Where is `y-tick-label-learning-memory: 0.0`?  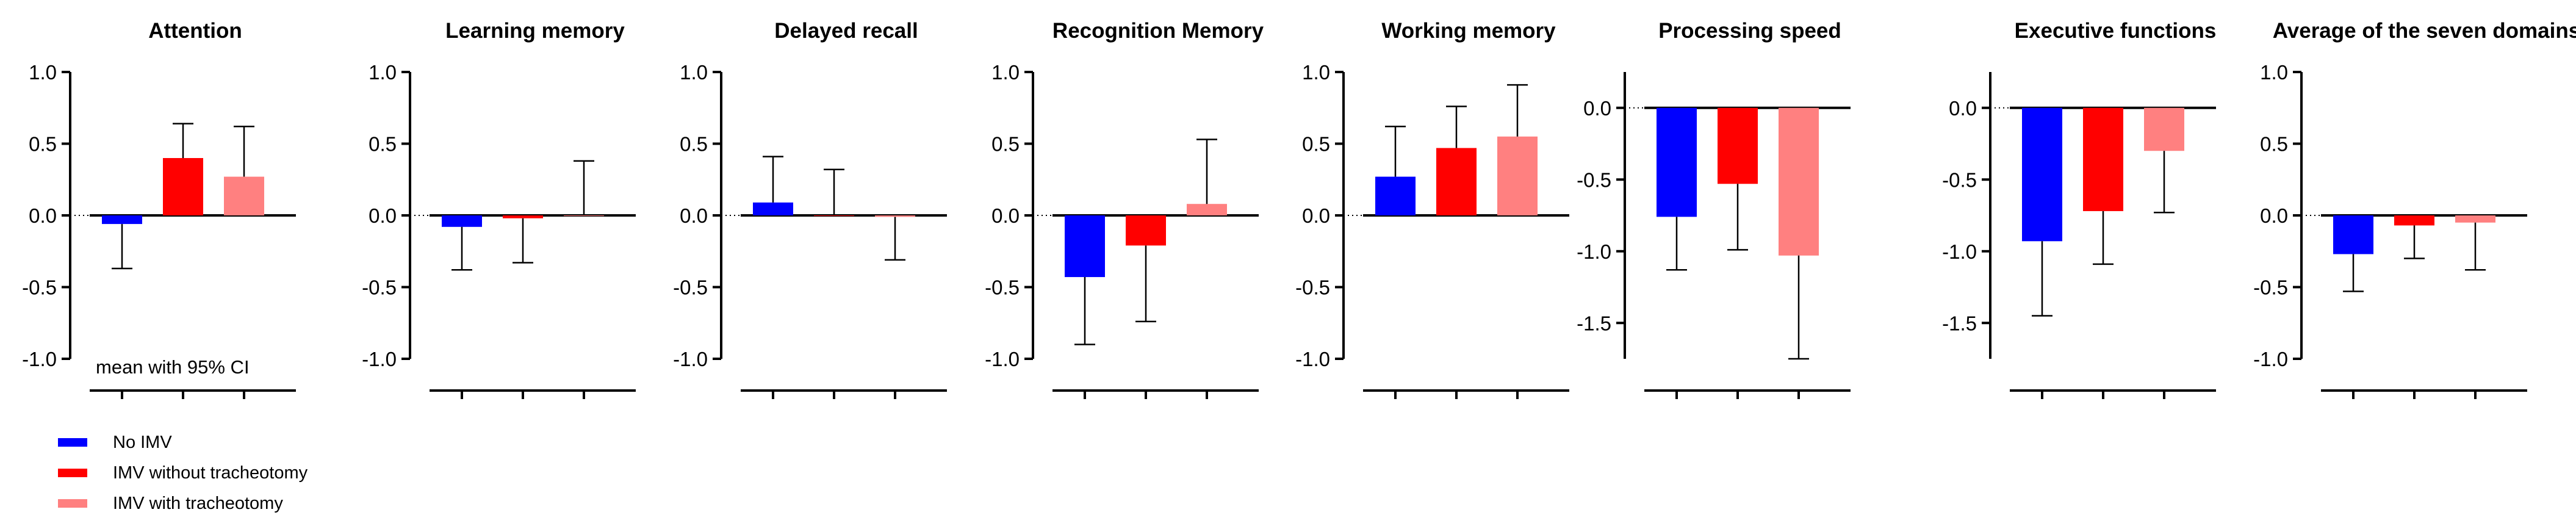 y-tick-label-learning-memory: 0.0 is located at coordinates (383, 215).